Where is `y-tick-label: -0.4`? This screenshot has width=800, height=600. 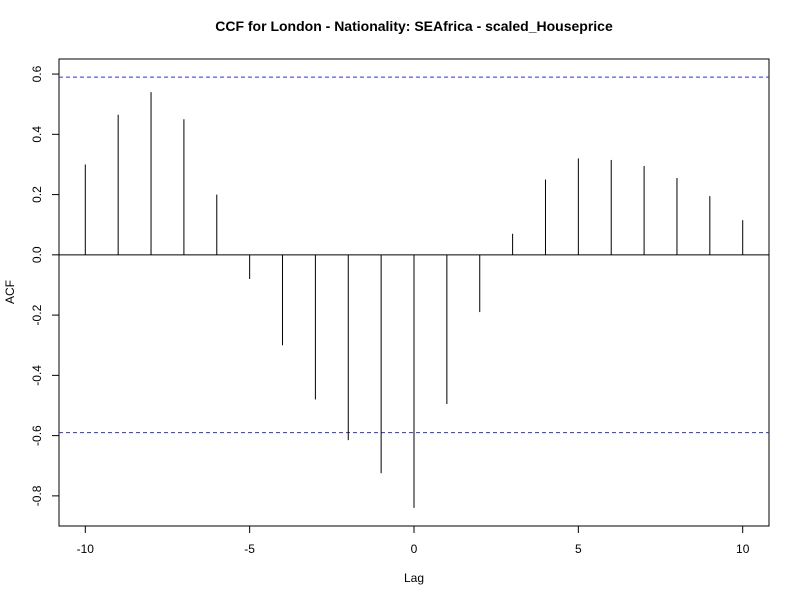 y-tick-label: -0.4 is located at coordinates (37, 375).